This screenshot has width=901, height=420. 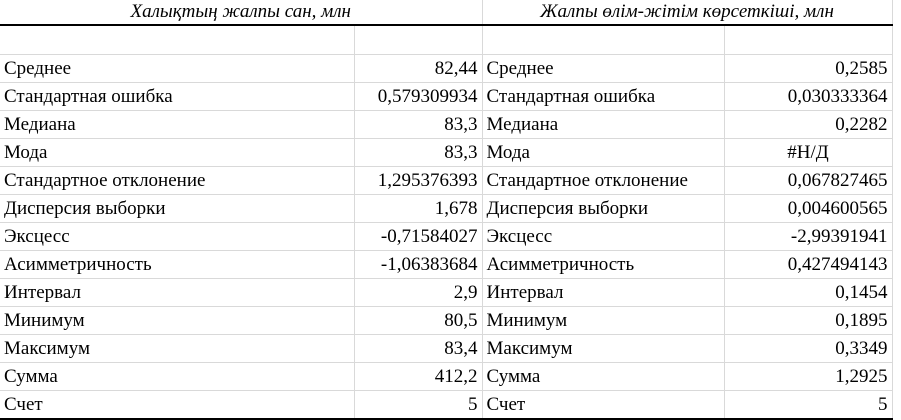 What do you see at coordinates (603, 264) in the screenshot?
I see `label-b-cell: Асимметричность` at bounding box center [603, 264].